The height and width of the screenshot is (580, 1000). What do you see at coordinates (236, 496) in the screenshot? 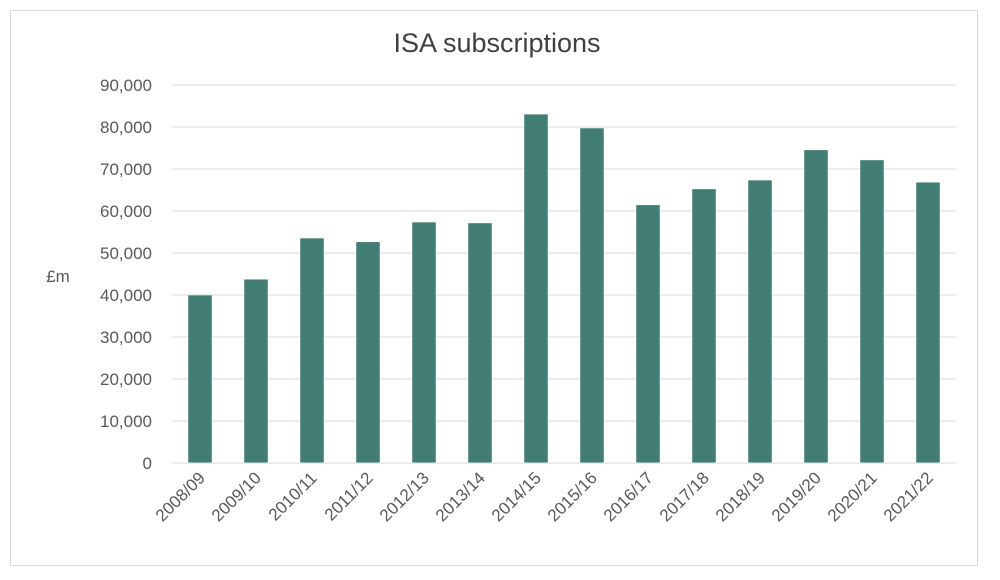
I see `x-tick-label: 2009/10` at bounding box center [236, 496].